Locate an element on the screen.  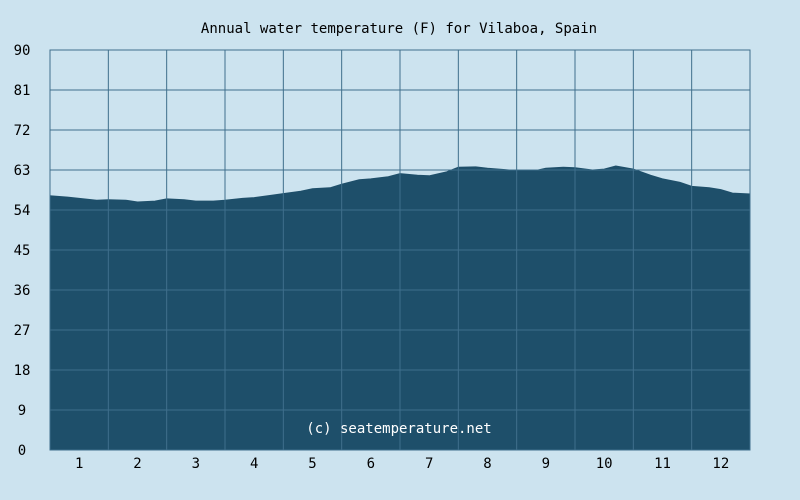
y-axis-ticks: 0 9 18 27 36 45 54 63 72 81 90 is located at coordinates (22, 251).